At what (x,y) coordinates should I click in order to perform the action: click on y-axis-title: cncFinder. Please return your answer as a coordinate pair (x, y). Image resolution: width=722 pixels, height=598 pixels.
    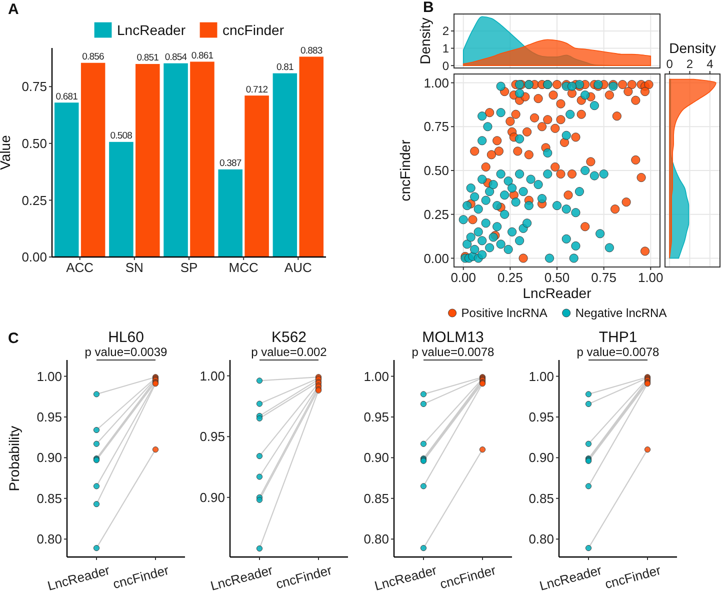
    Looking at the image, I should click on (405, 170).